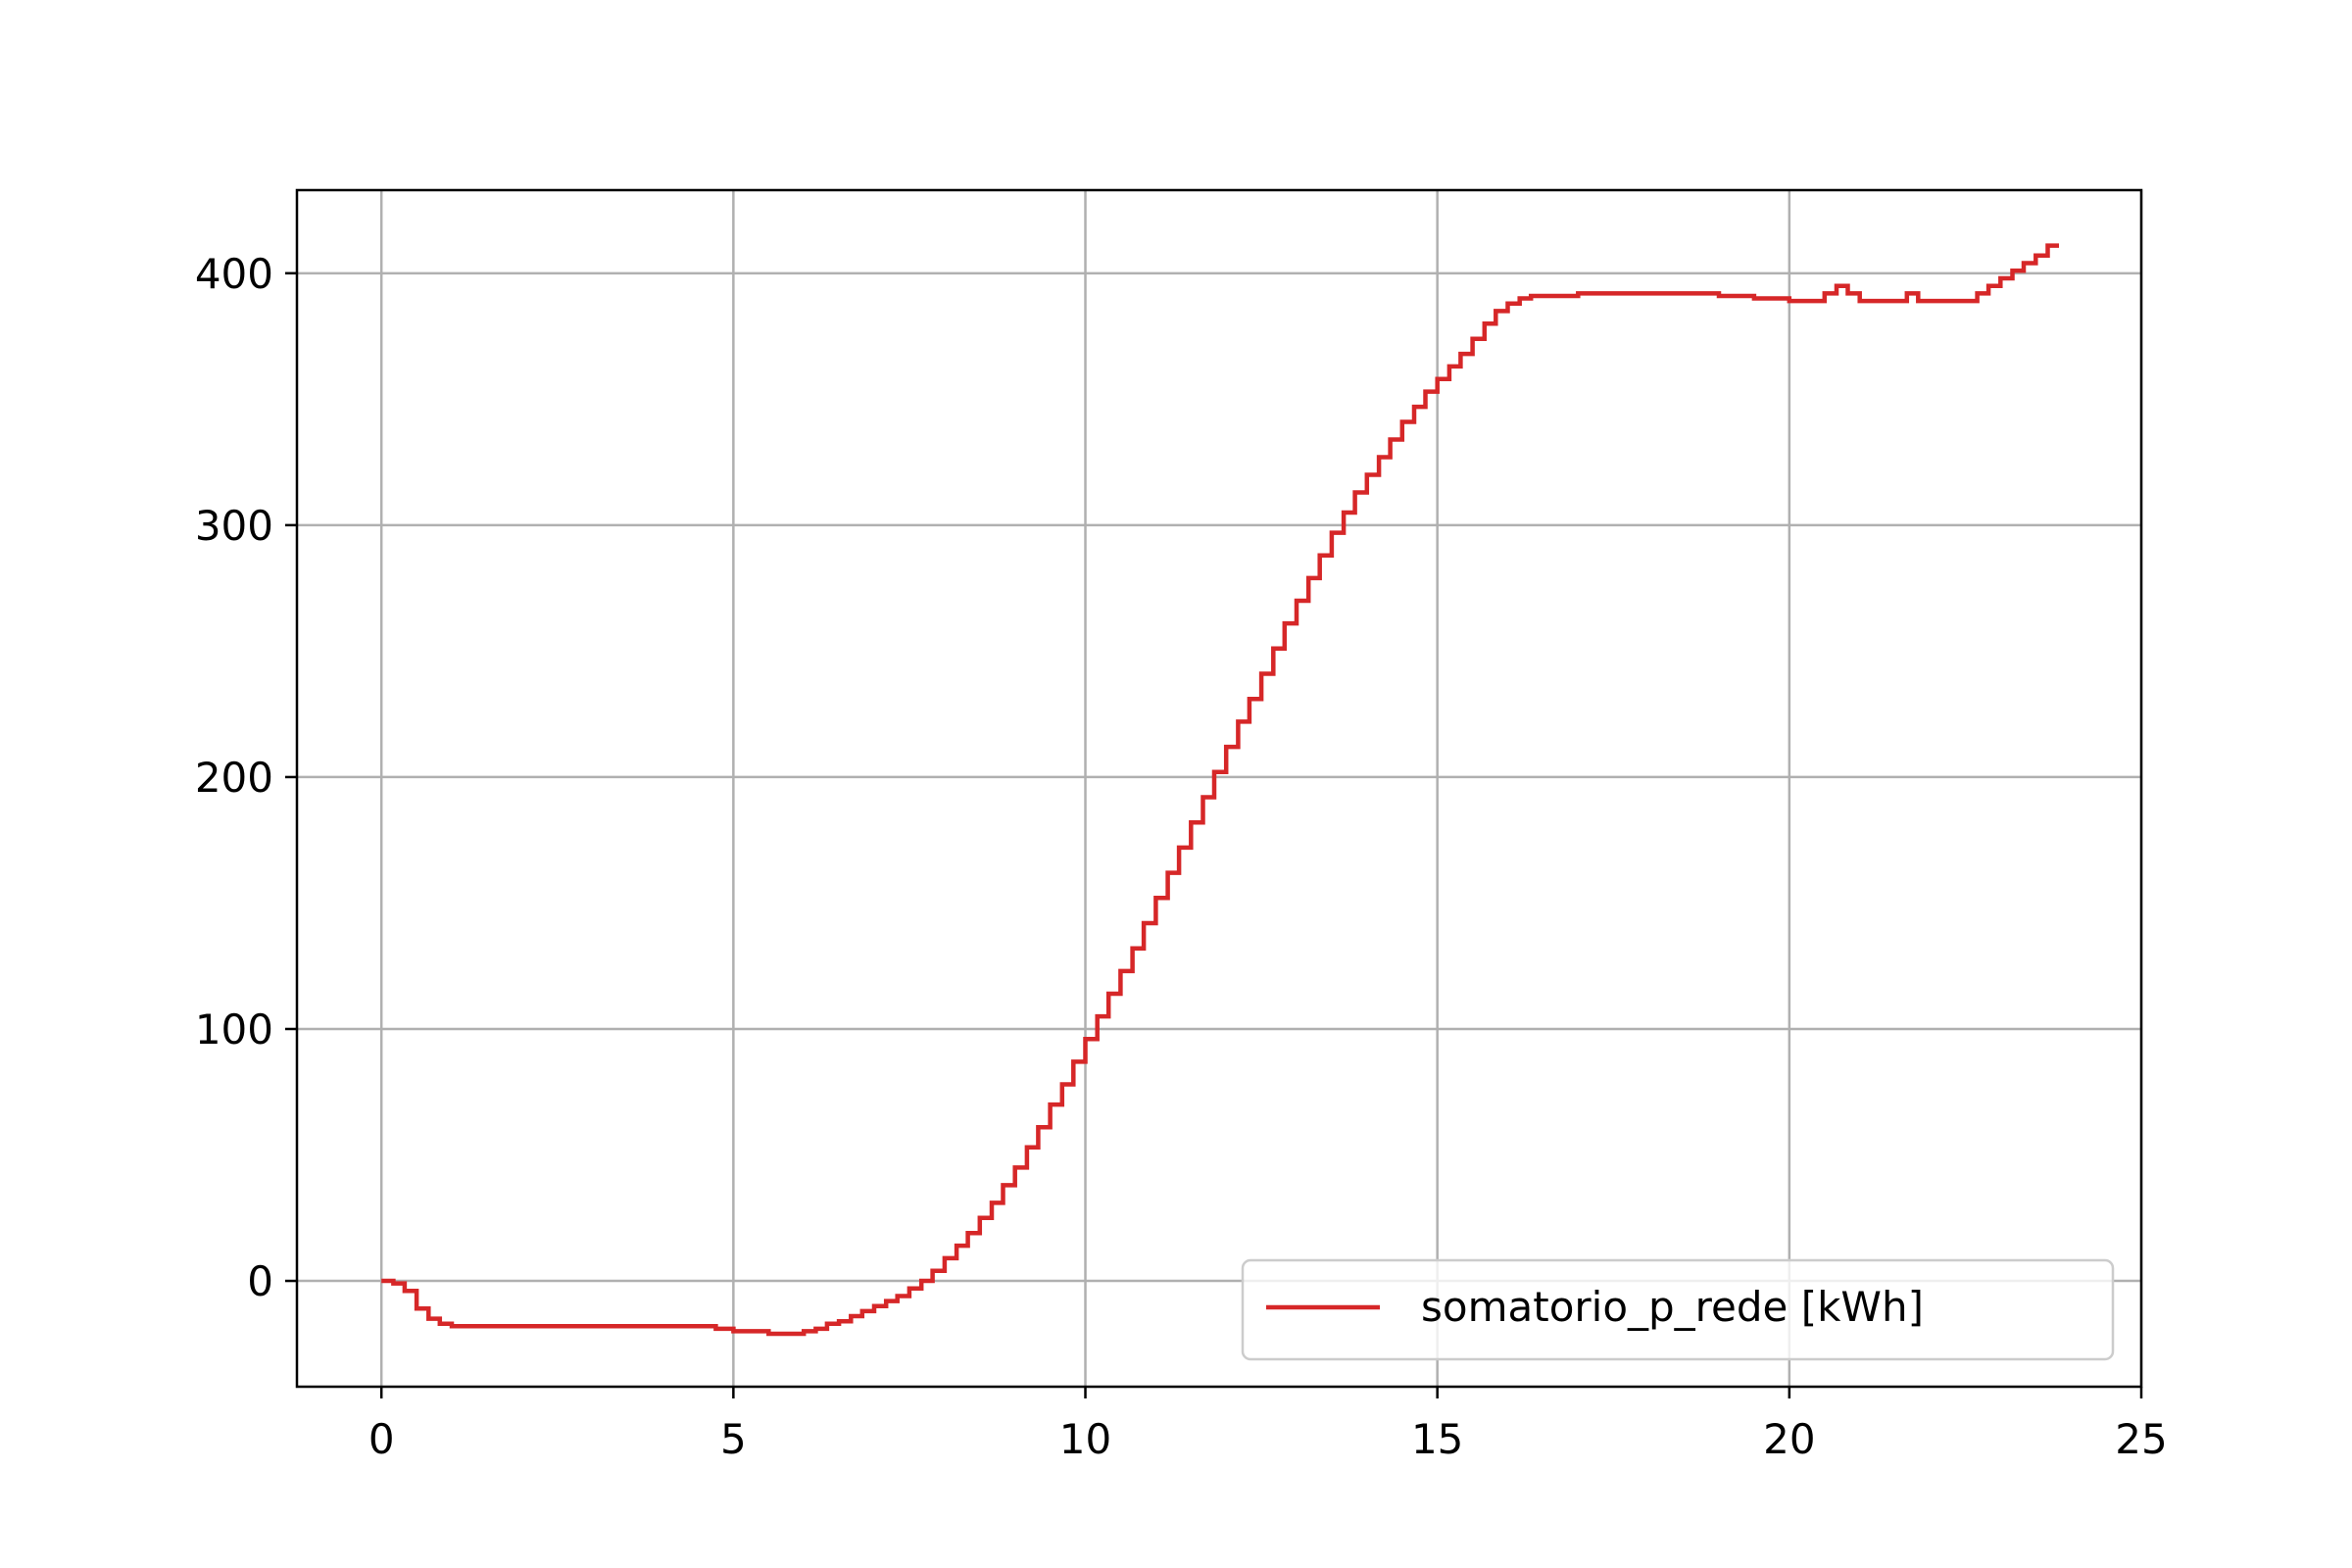  What do you see at coordinates (234, 274) in the screenshot?
I see `y-tick-label: 400` at bounding box center [234, 274].